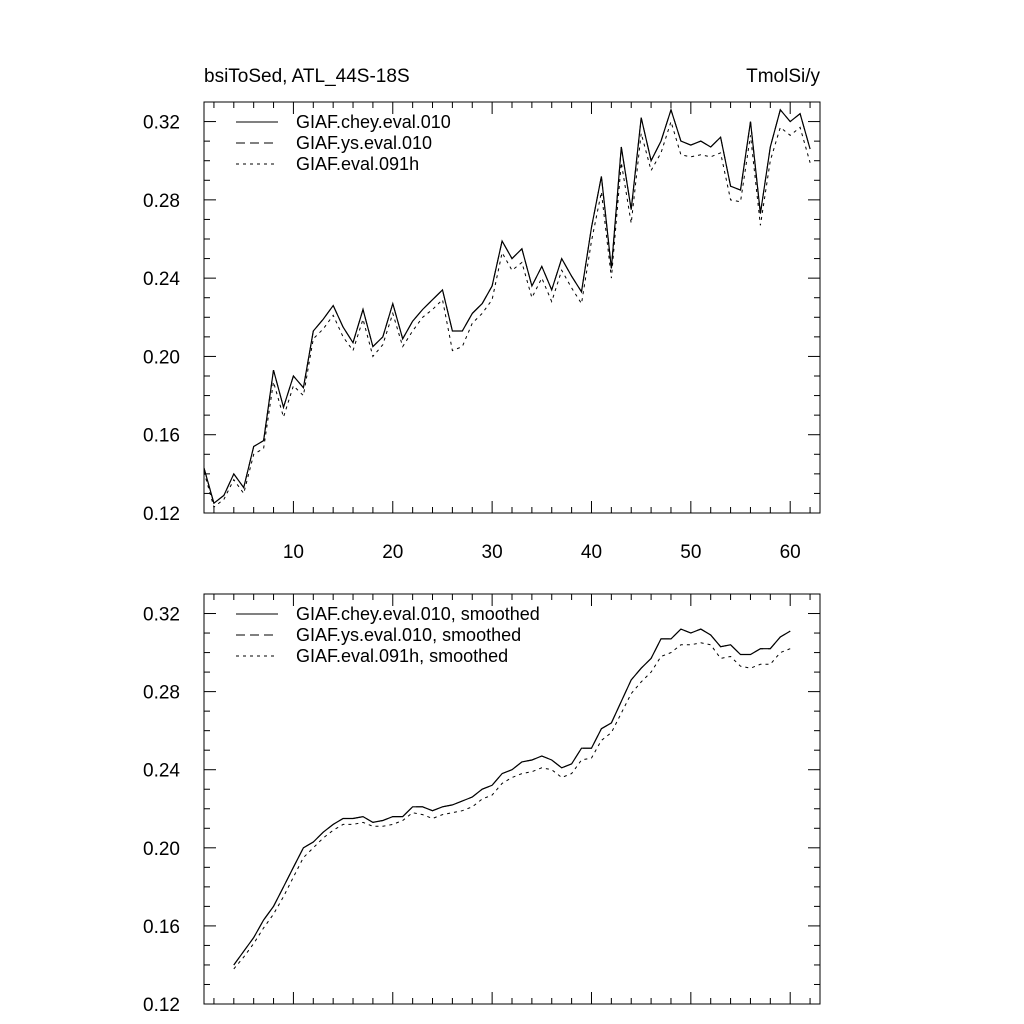 The height and width of the screenshot is (1024, 1024). What do you see at coordinates (418, 614) in the screenshot?
I see `legend-label-1: GIAF.chey.eval.010, smoothed` at bounding box center [418, 614].